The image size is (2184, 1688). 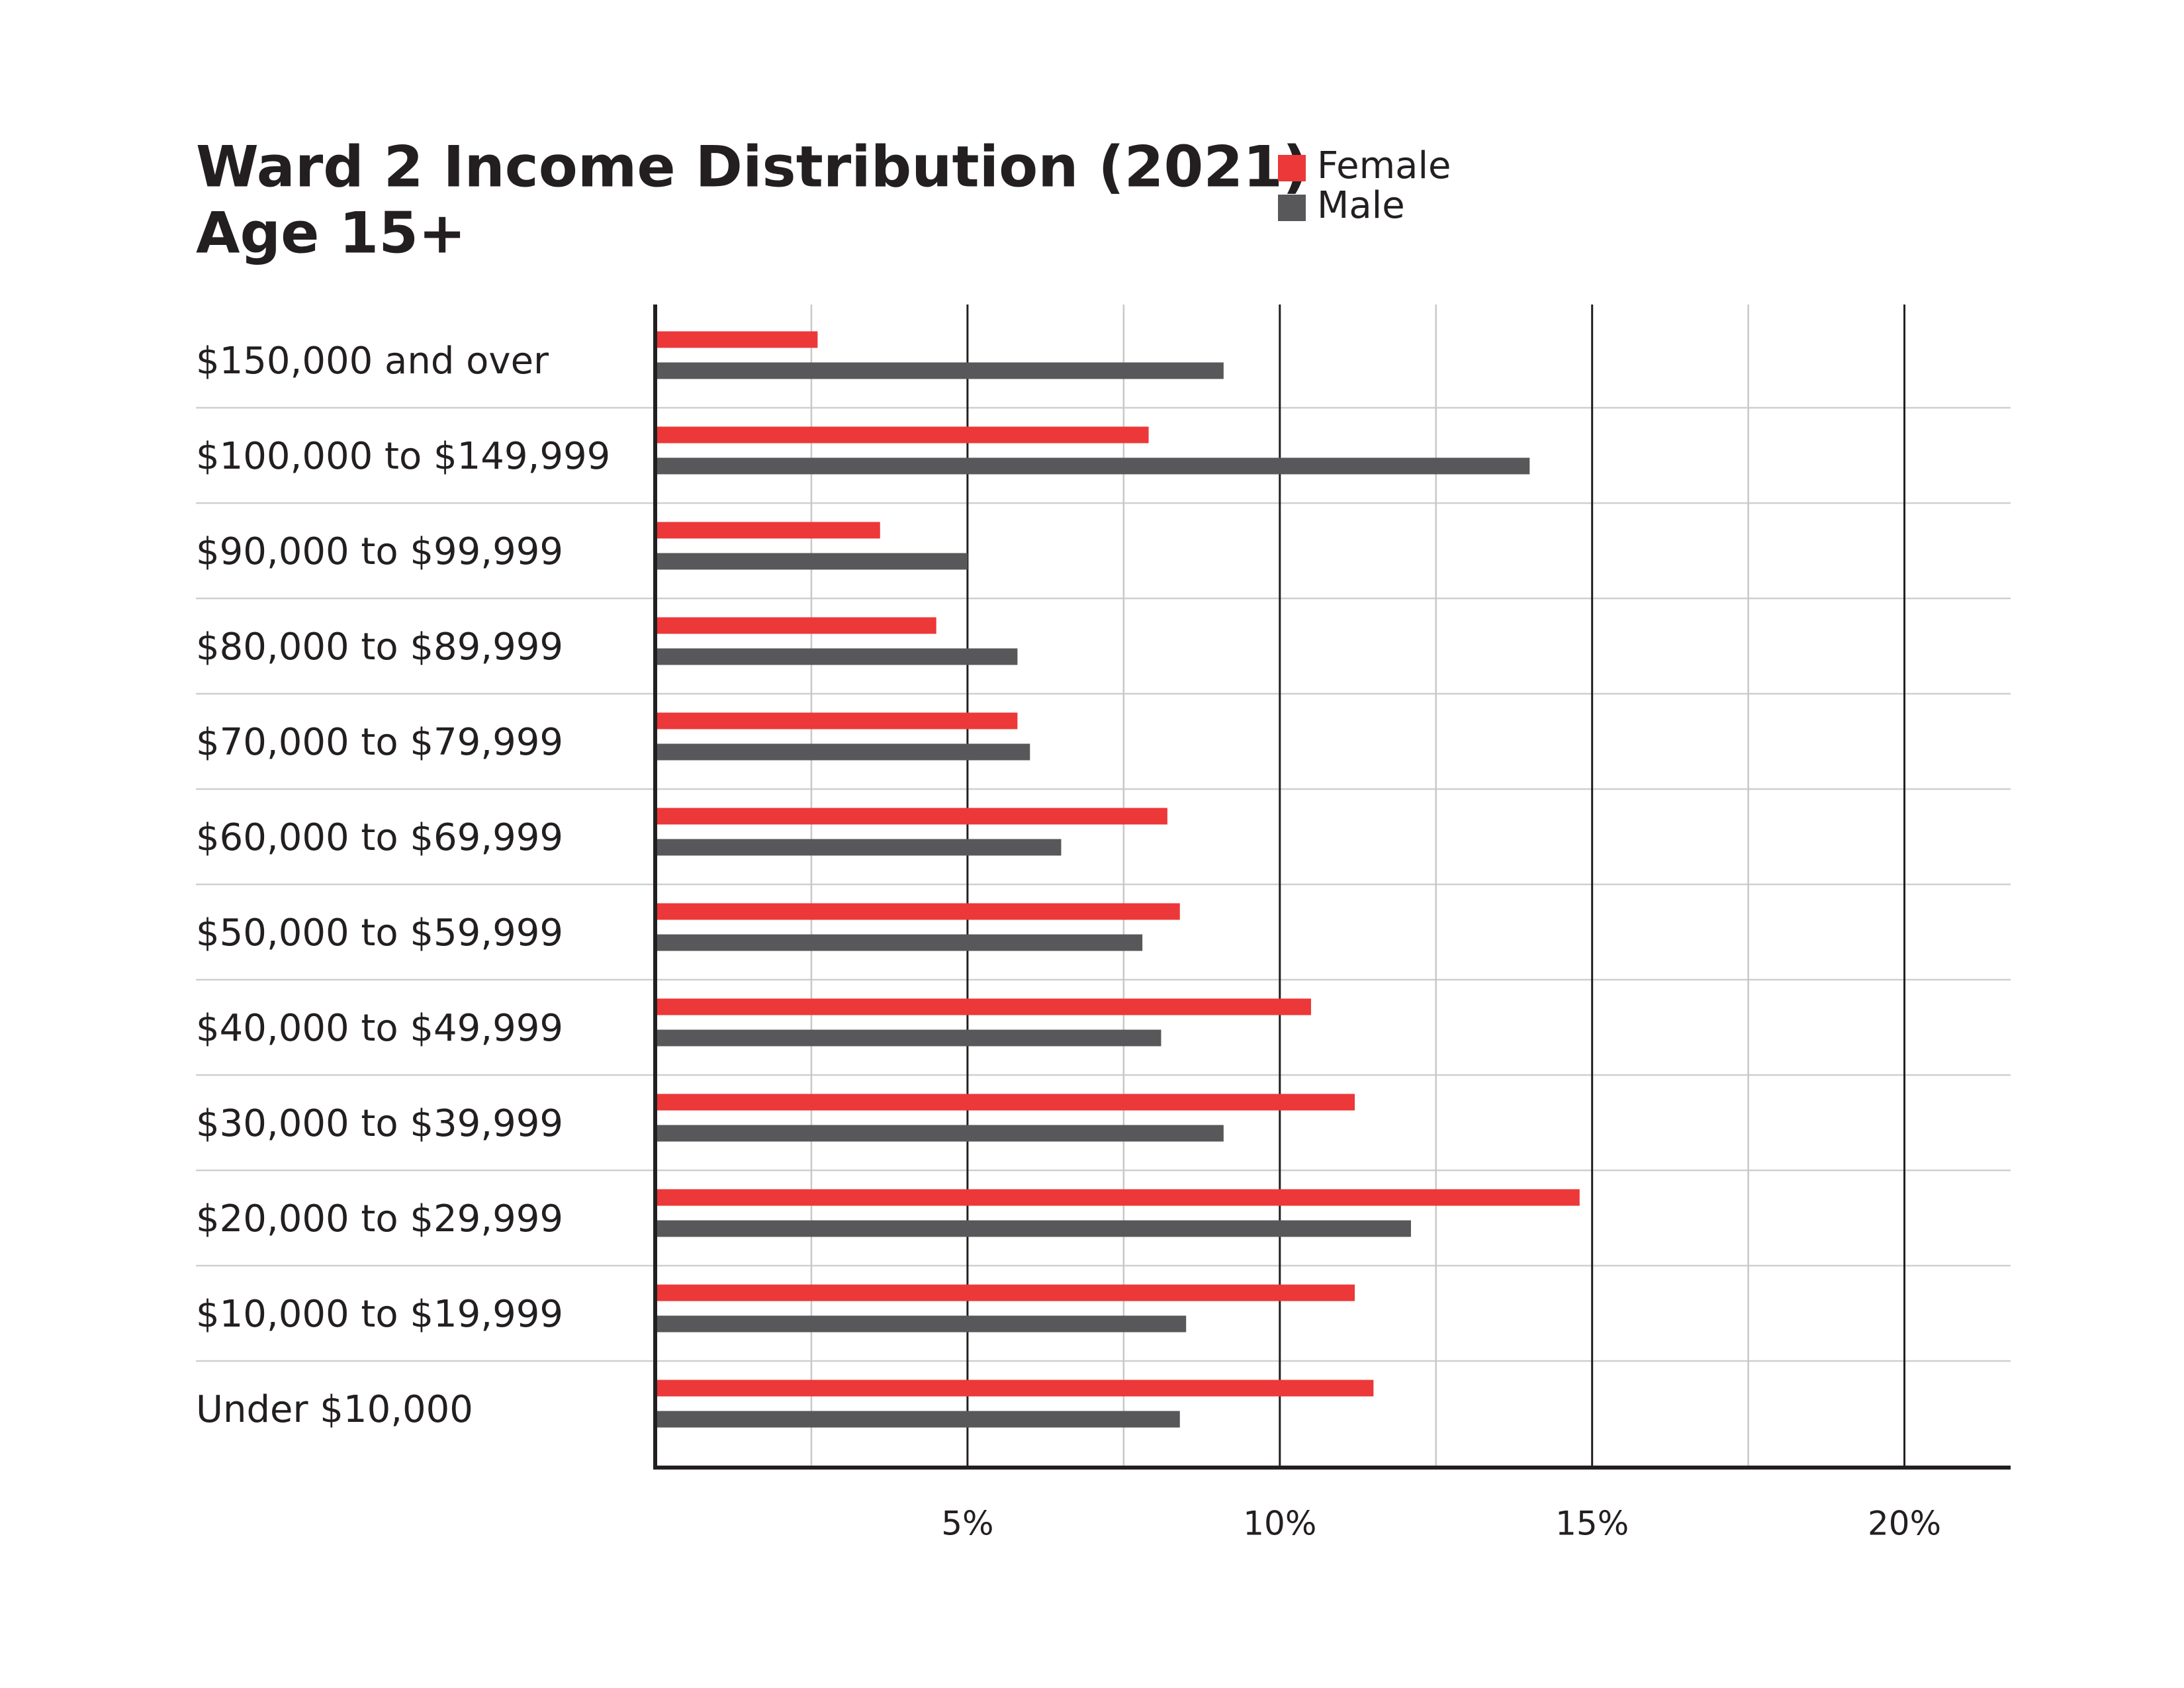 What do you see at coordinates (1361, 205) in the screenshot?
I see `legend-label: Male` at bounding box center [1361, 205].